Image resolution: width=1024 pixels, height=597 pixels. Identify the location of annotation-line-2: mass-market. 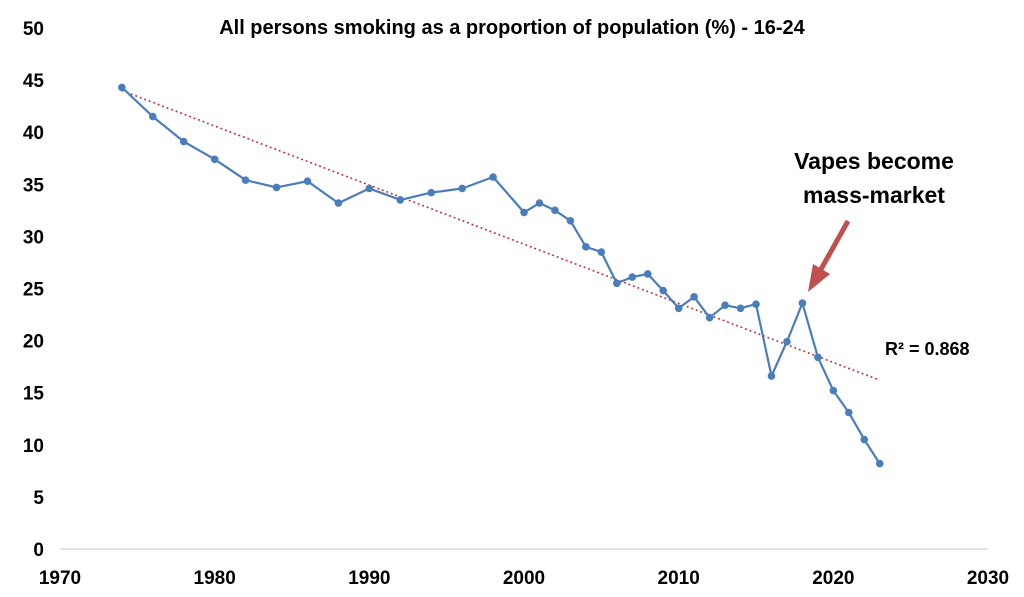
(874, 195).